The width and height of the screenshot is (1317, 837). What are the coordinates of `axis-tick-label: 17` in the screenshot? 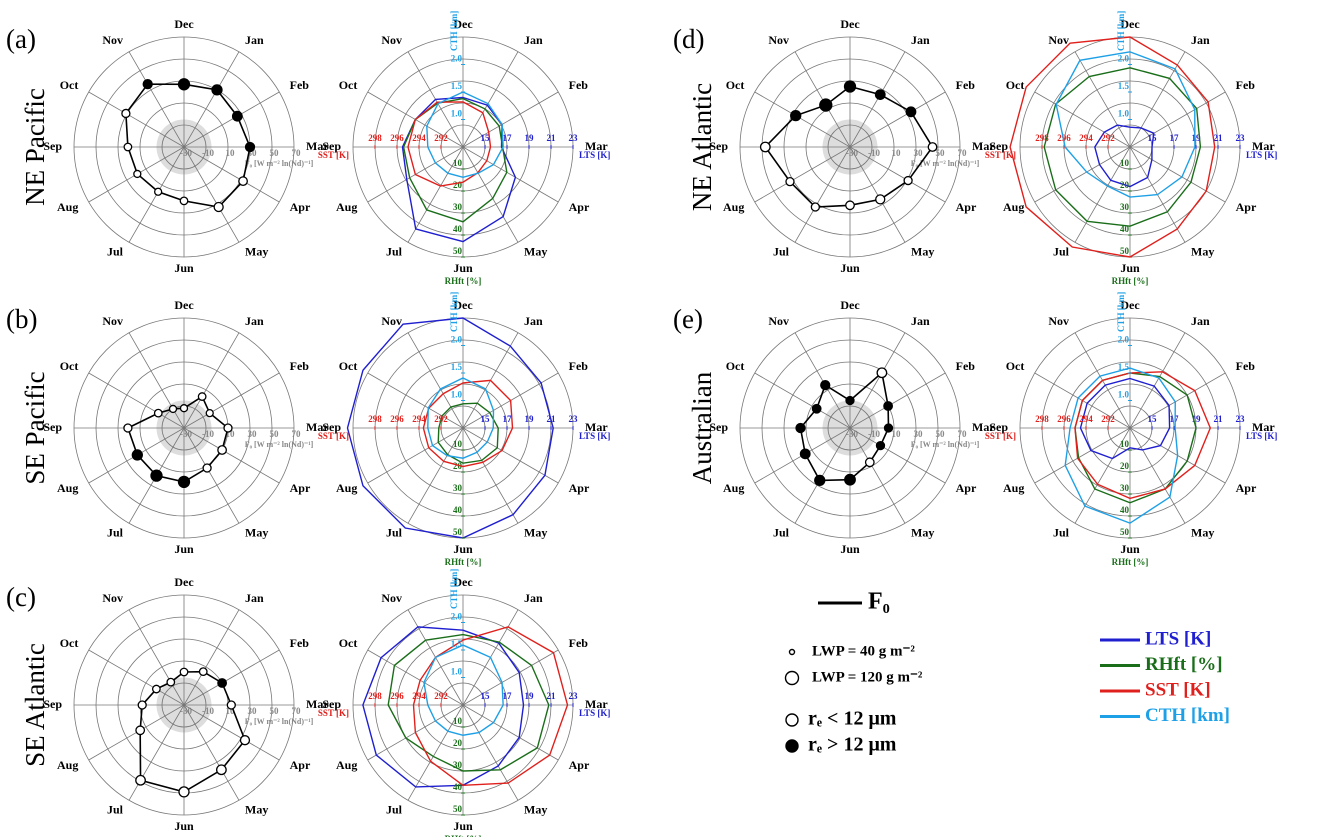 It's located at (508, 138).